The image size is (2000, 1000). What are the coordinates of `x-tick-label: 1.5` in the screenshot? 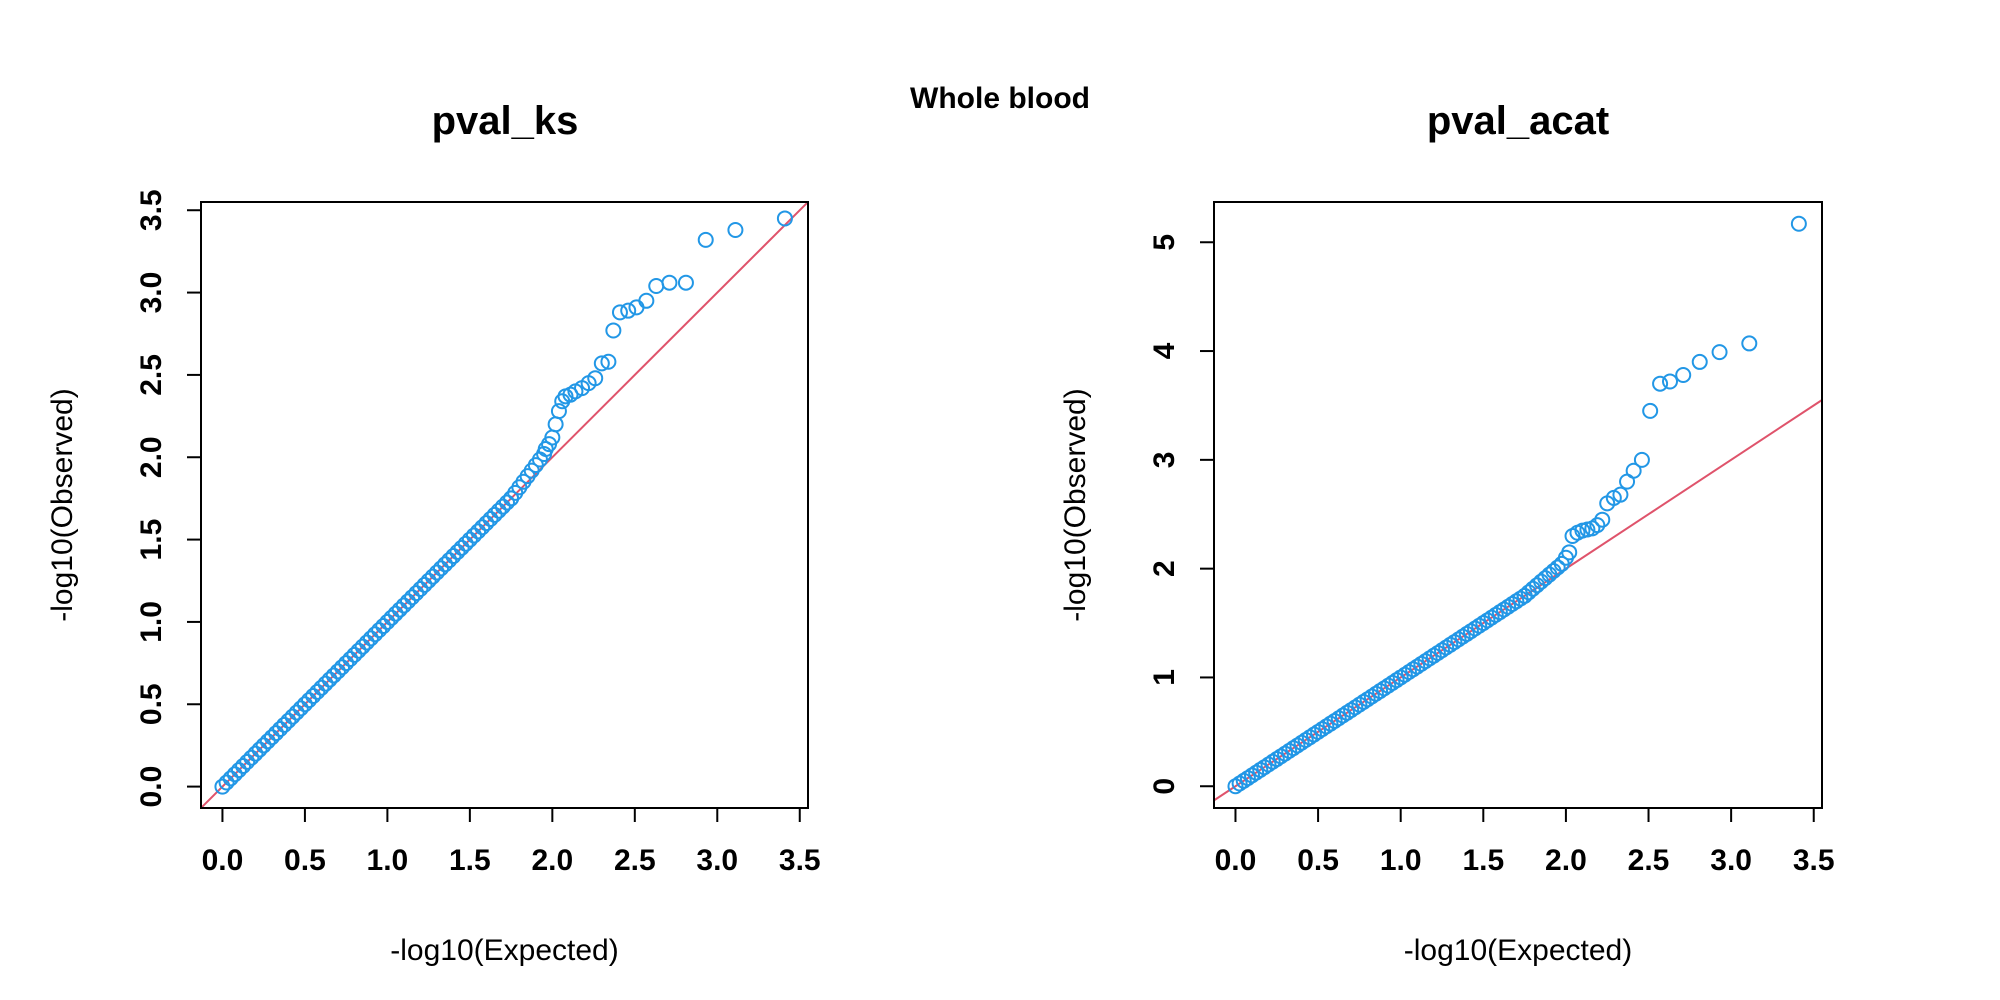 It's located at (470, 860).